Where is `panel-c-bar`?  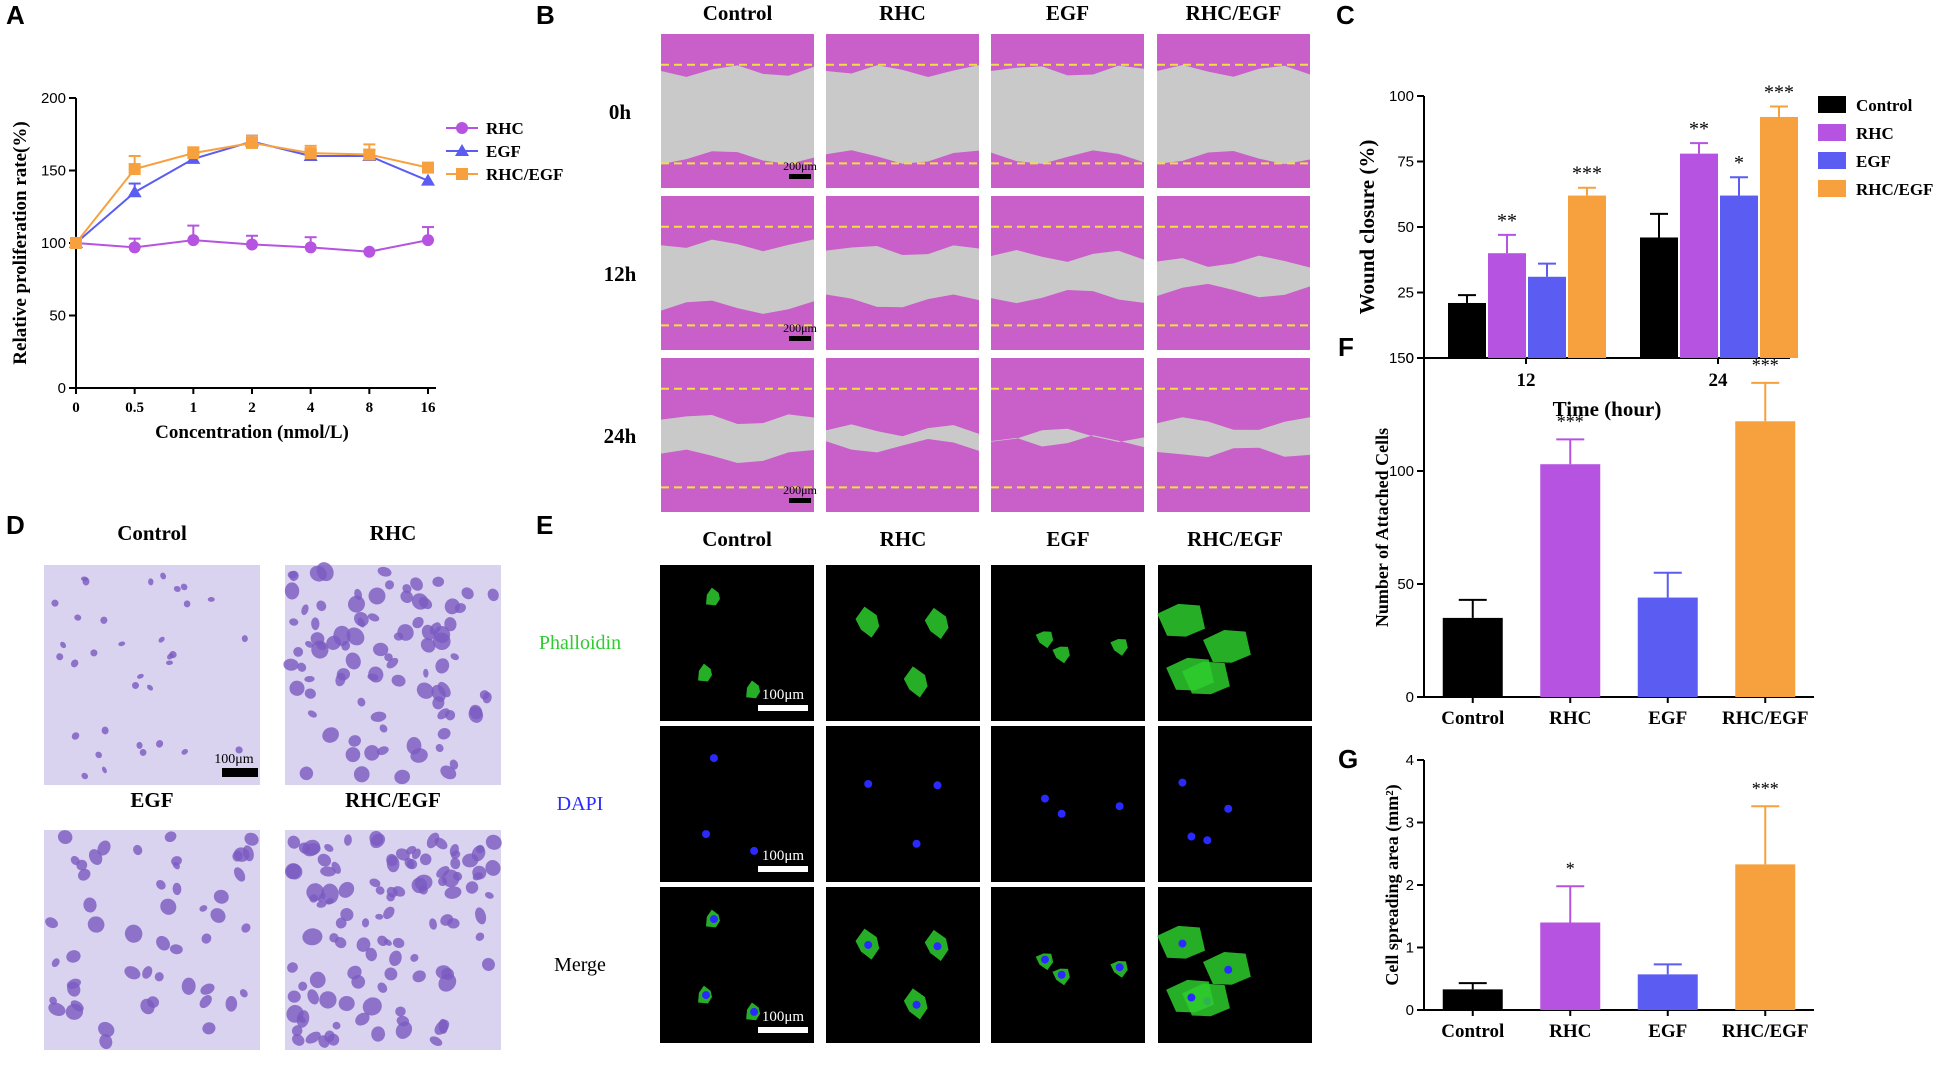 panel-c-bar is located at coordinates (1659, 297).